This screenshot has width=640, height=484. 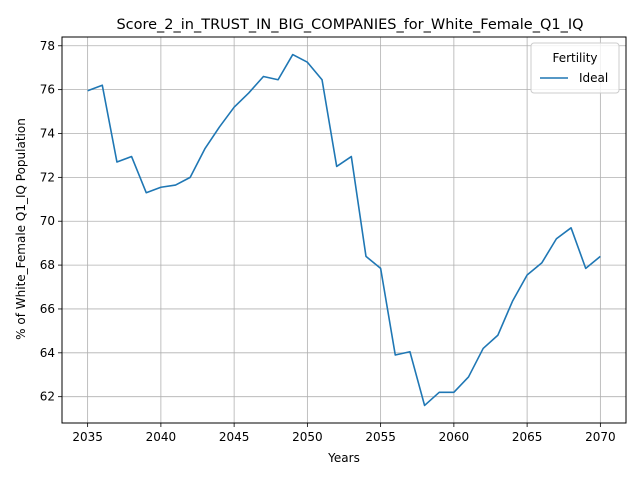 I want to click on x-tick-label: 2065, so click(x=527, y=437).